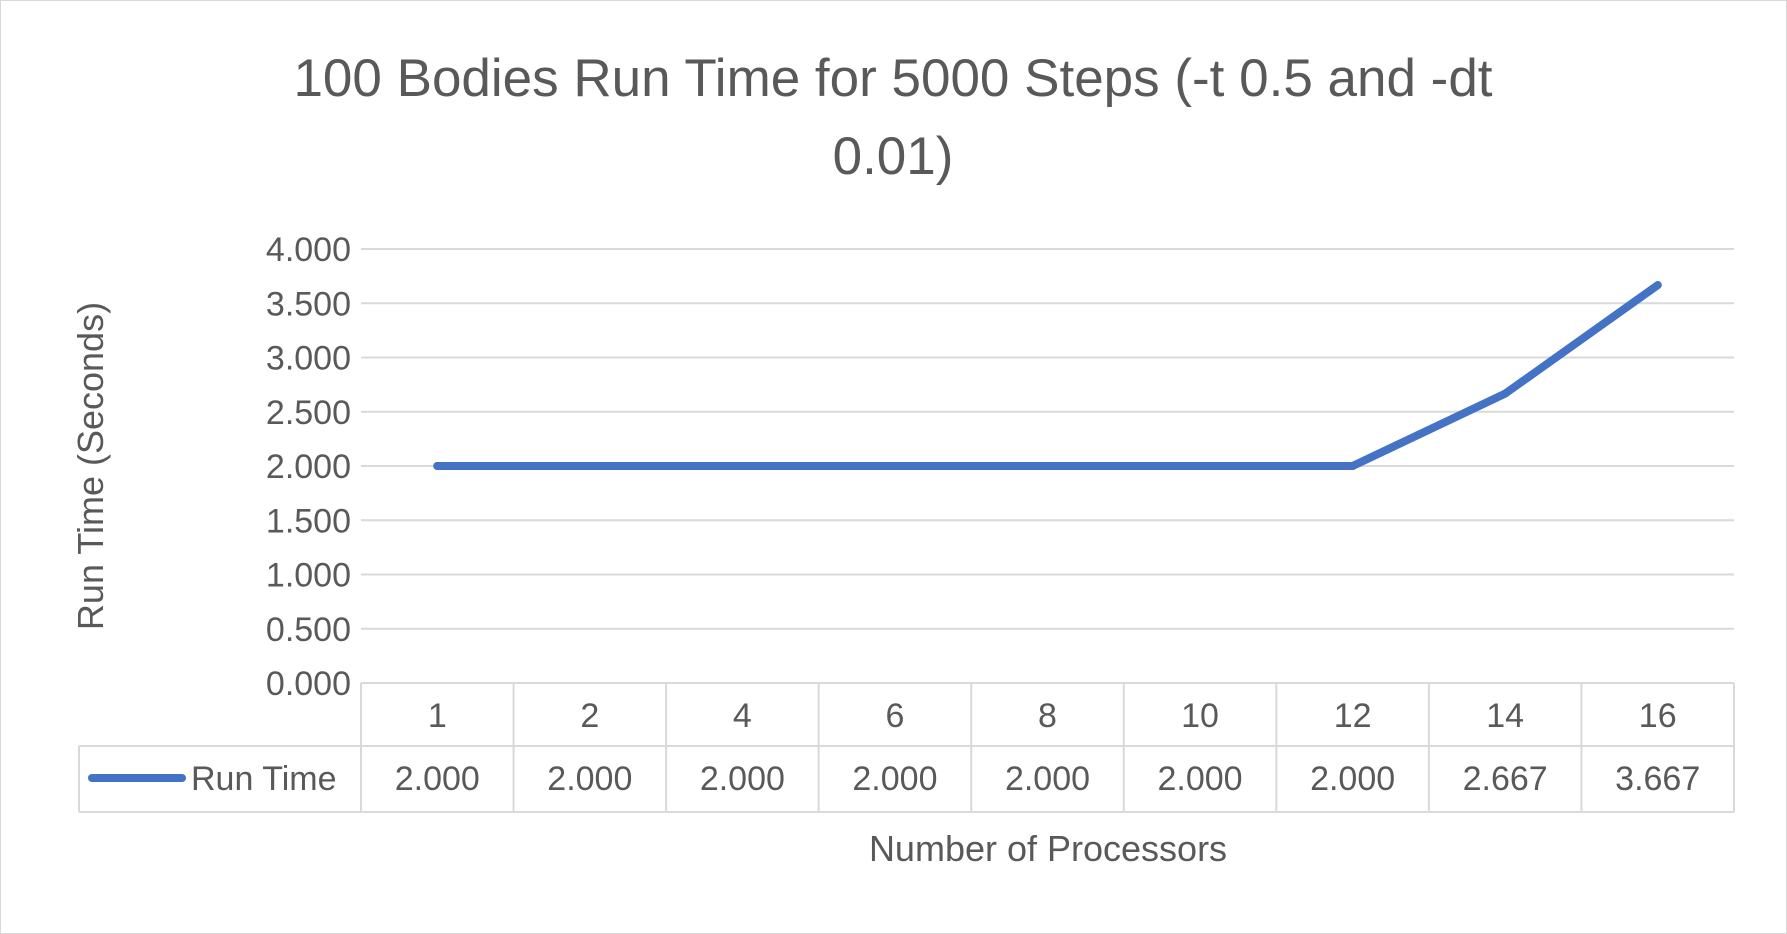 The height and width of the screenshot is (934, 1787). Describe the element at coordinates (308, 521) in the screenshot. I see `y-tick-label: 1.500` at that location.